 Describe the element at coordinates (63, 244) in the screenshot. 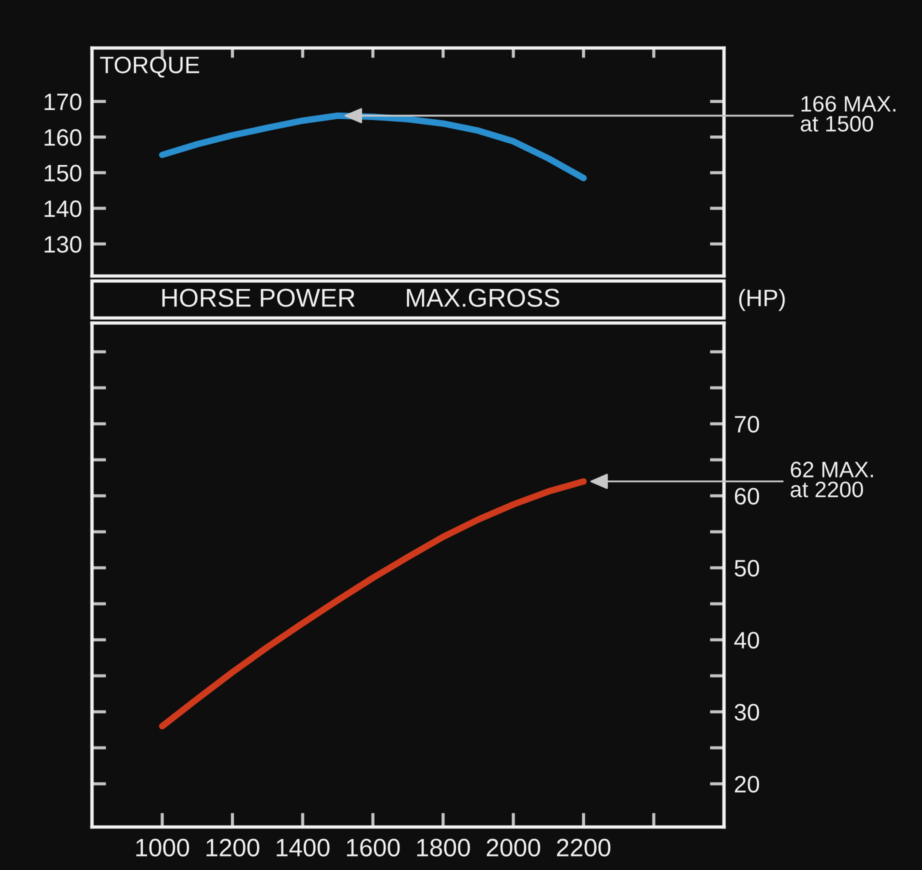

I see `y-tick-label: 130` at that location.